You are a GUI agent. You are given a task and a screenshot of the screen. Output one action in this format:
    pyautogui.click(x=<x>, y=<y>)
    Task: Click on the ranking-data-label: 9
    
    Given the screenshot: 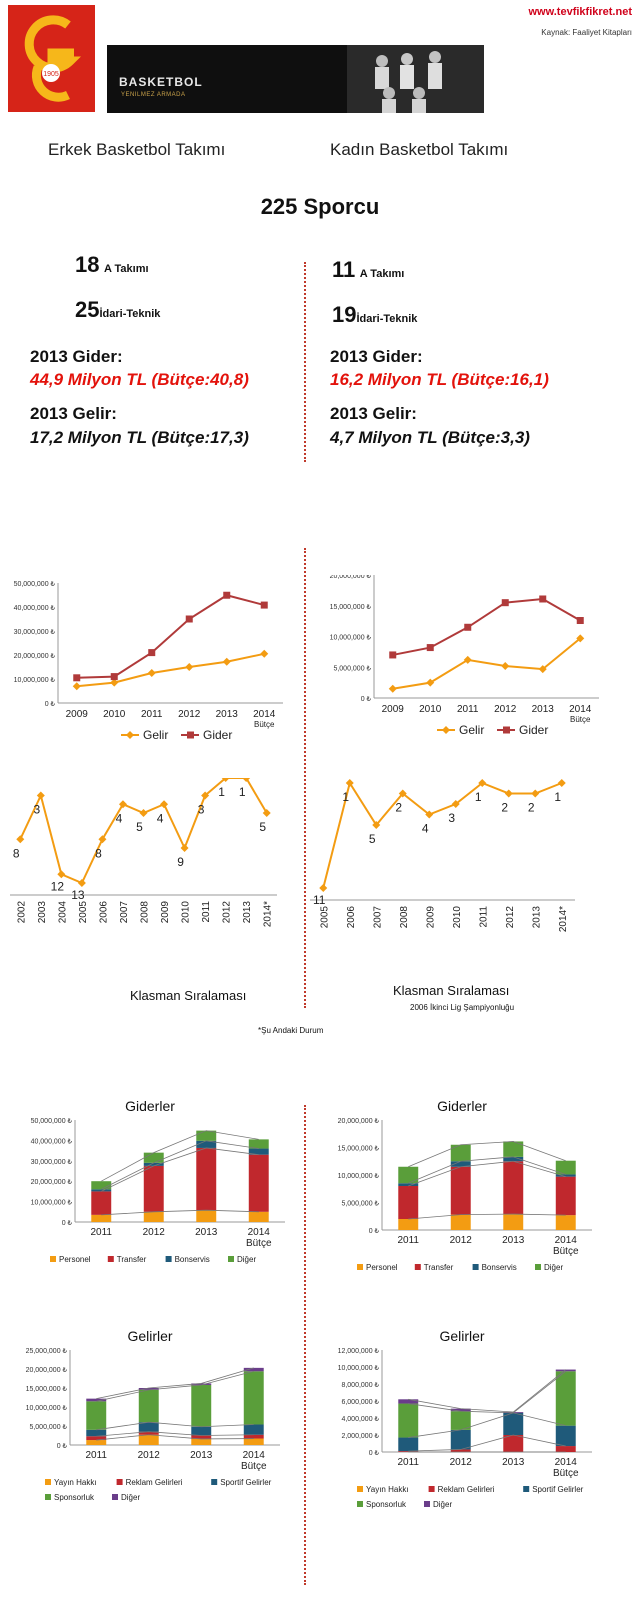 What is the action you would take?
    pyautogui.click(x=180, y=862)
    